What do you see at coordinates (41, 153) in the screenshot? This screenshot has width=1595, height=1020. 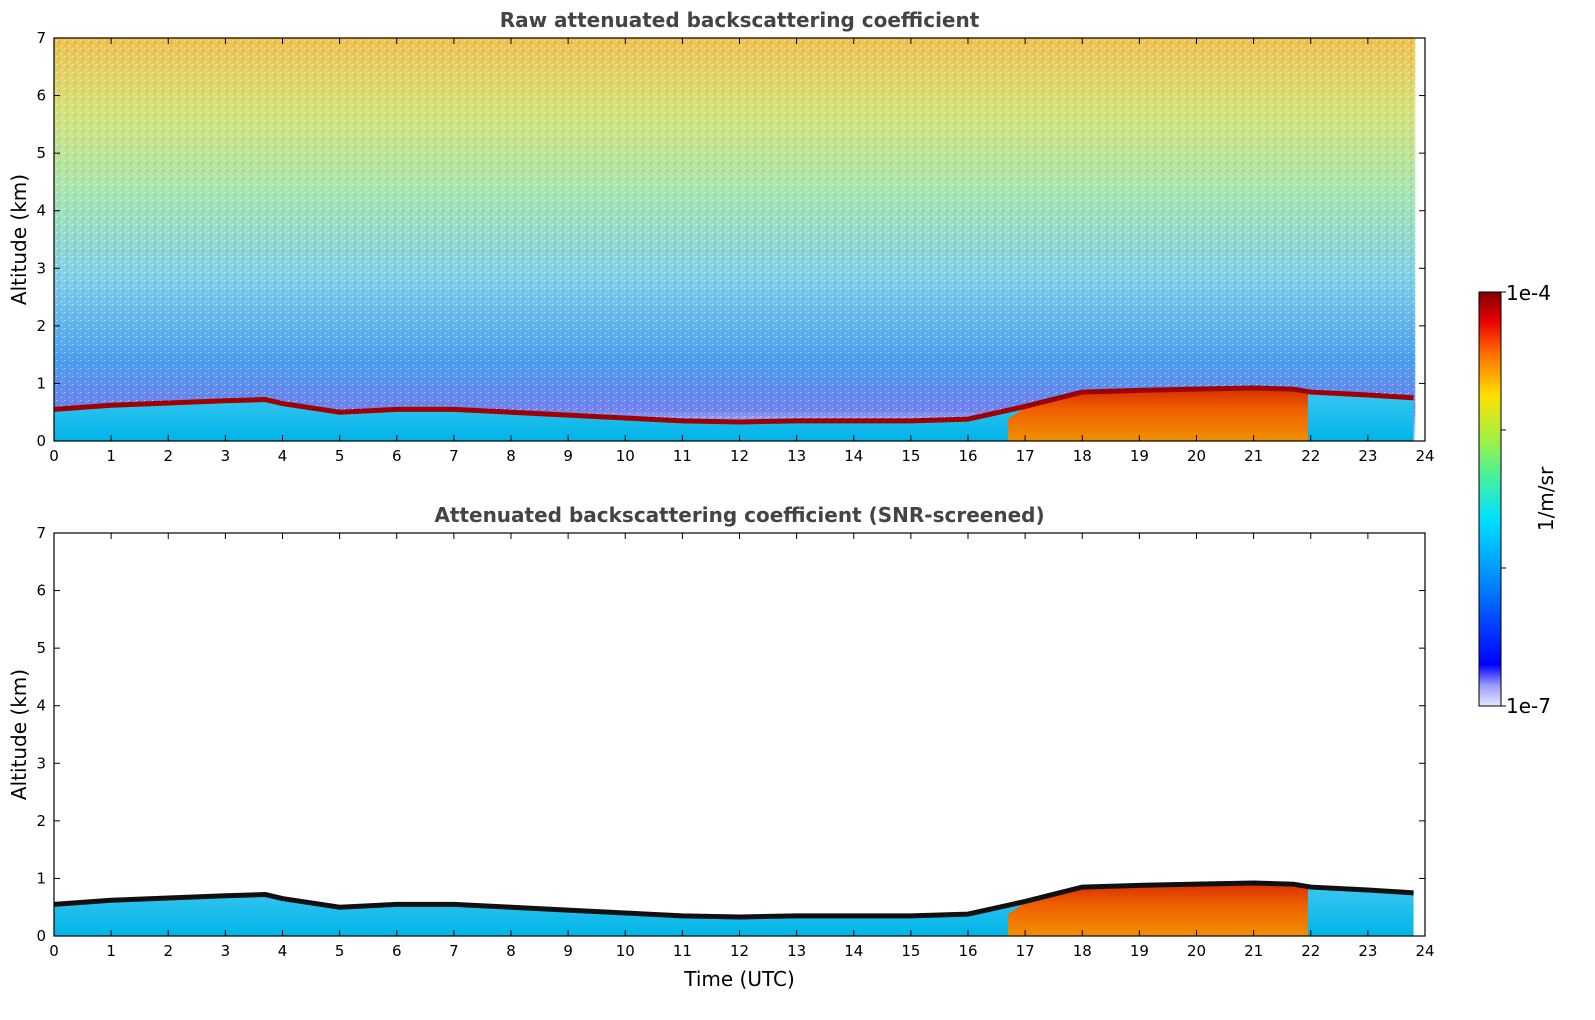 I see `raw-y-tick-label: 5` at bounding box center [41, 153].